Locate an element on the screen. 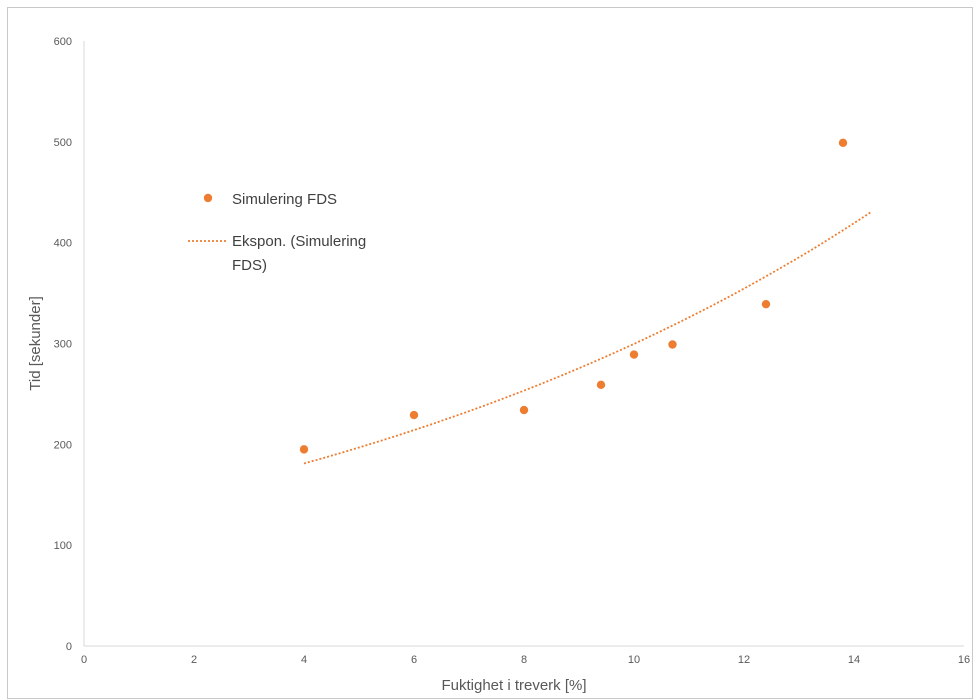 Image resolution: width=980 pixels, height=700 pixels. y-tick-label: 0 is located at coordinates (69, 647).